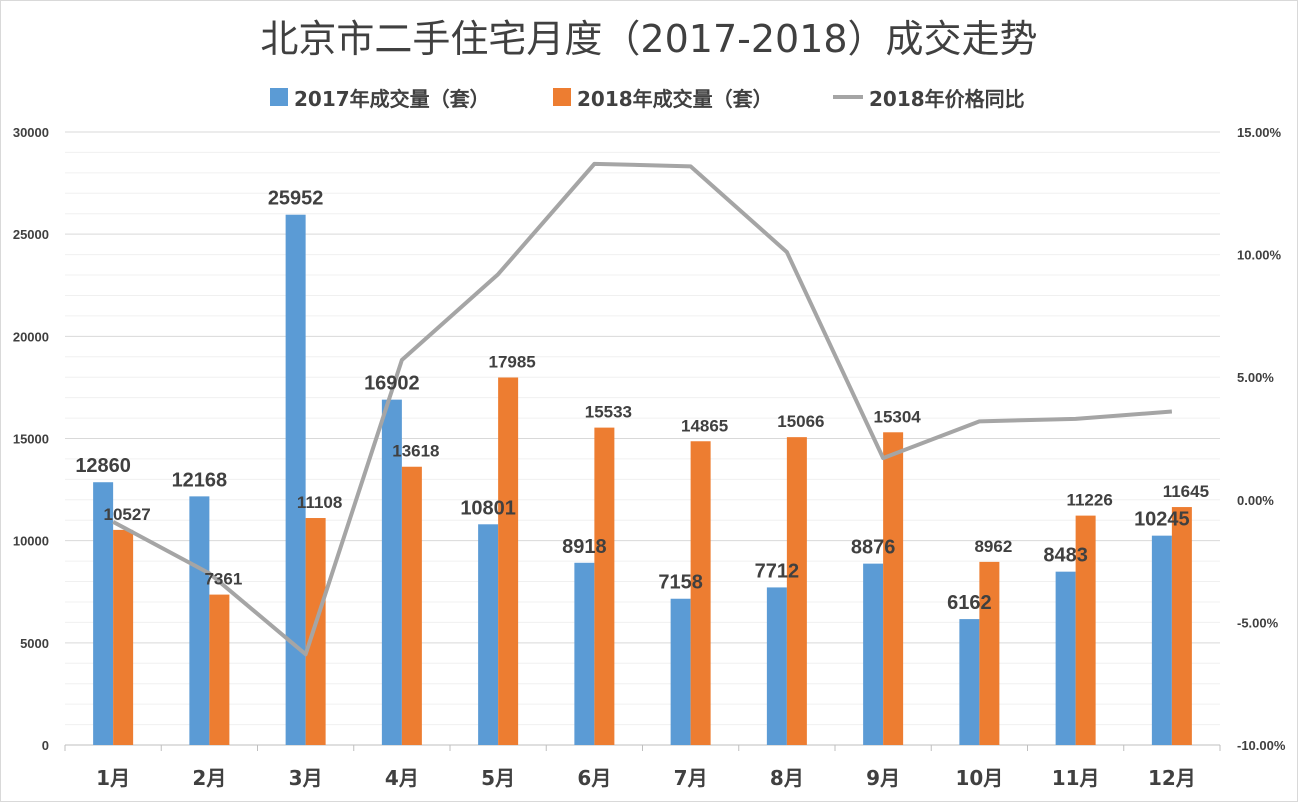 The width and height of the screenshot is (1298, 802). What do you see at coordinates (675, 98) in the screenshot?
I see `legend-label-2018: 2018年成交量（套）` at bounding box center [675, 98].